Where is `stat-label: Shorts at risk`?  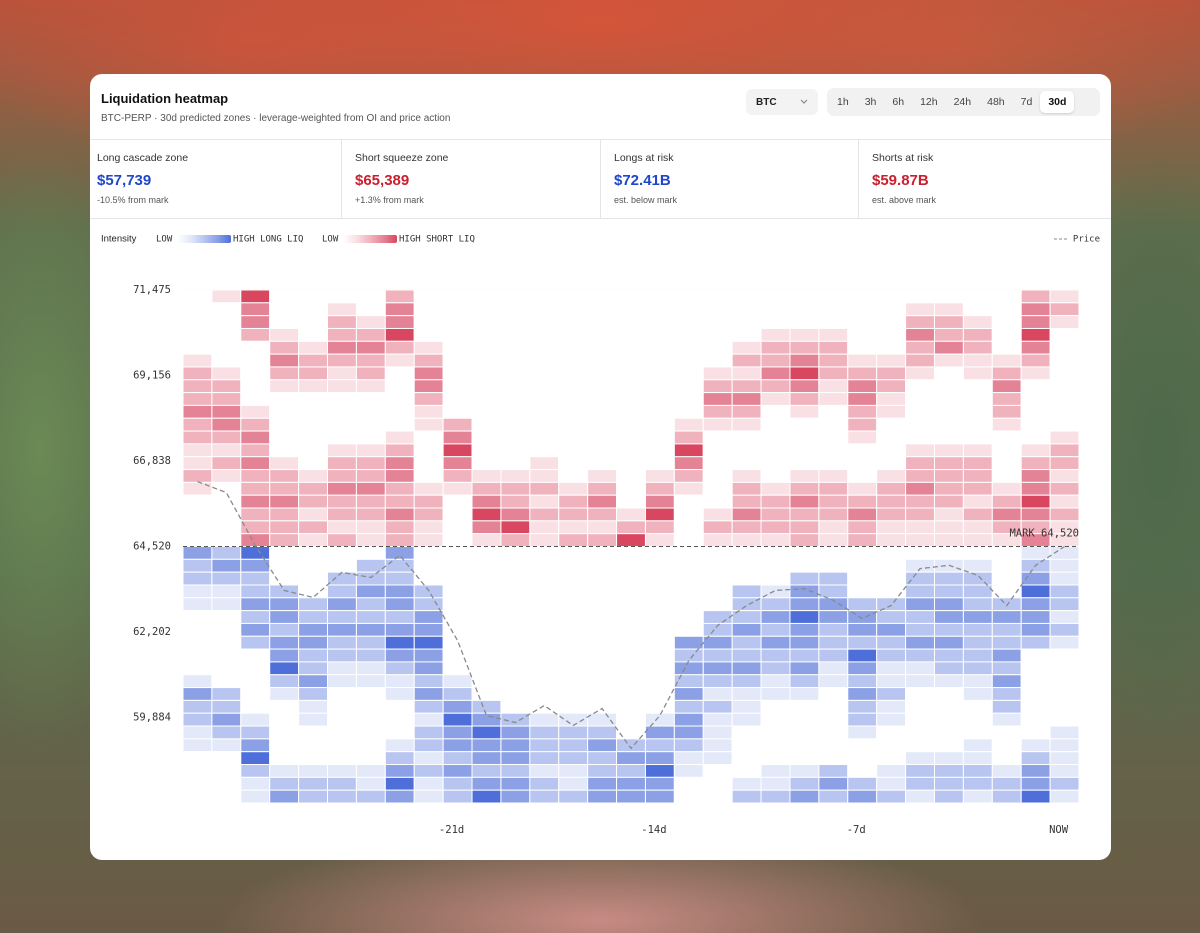 stat-label: Shorts at risk is located at coordinates (903, 158).